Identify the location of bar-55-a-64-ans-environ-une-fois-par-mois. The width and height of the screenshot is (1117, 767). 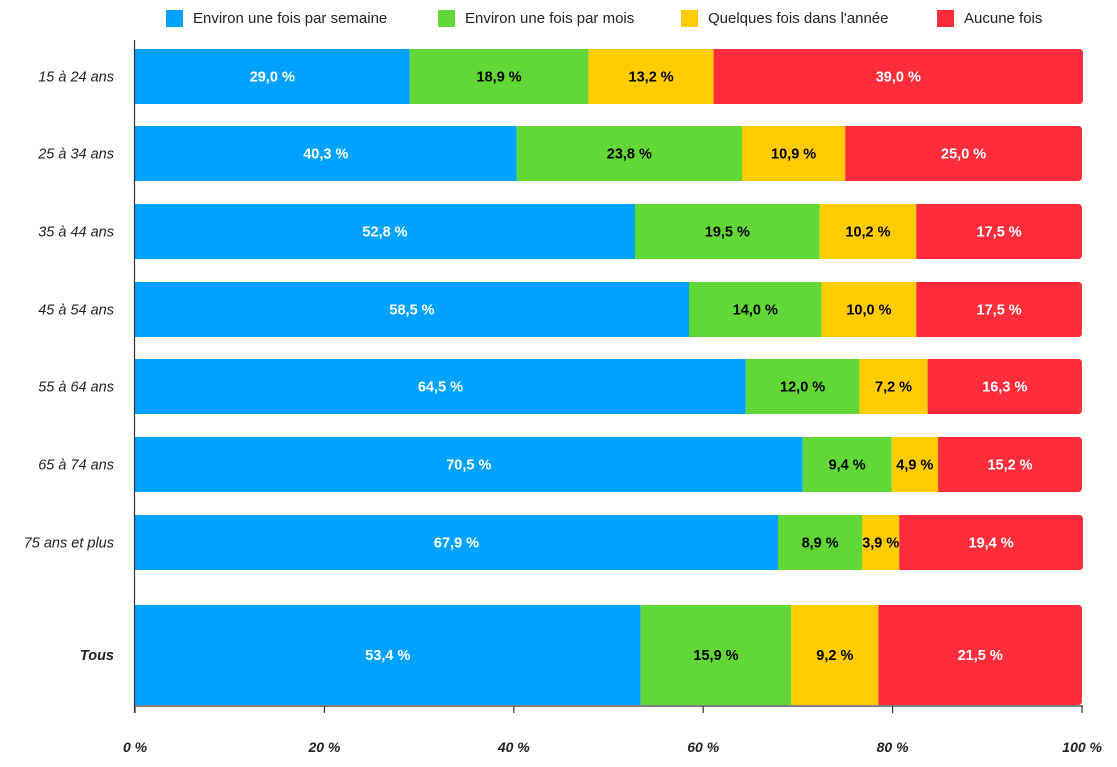
(802, 386).